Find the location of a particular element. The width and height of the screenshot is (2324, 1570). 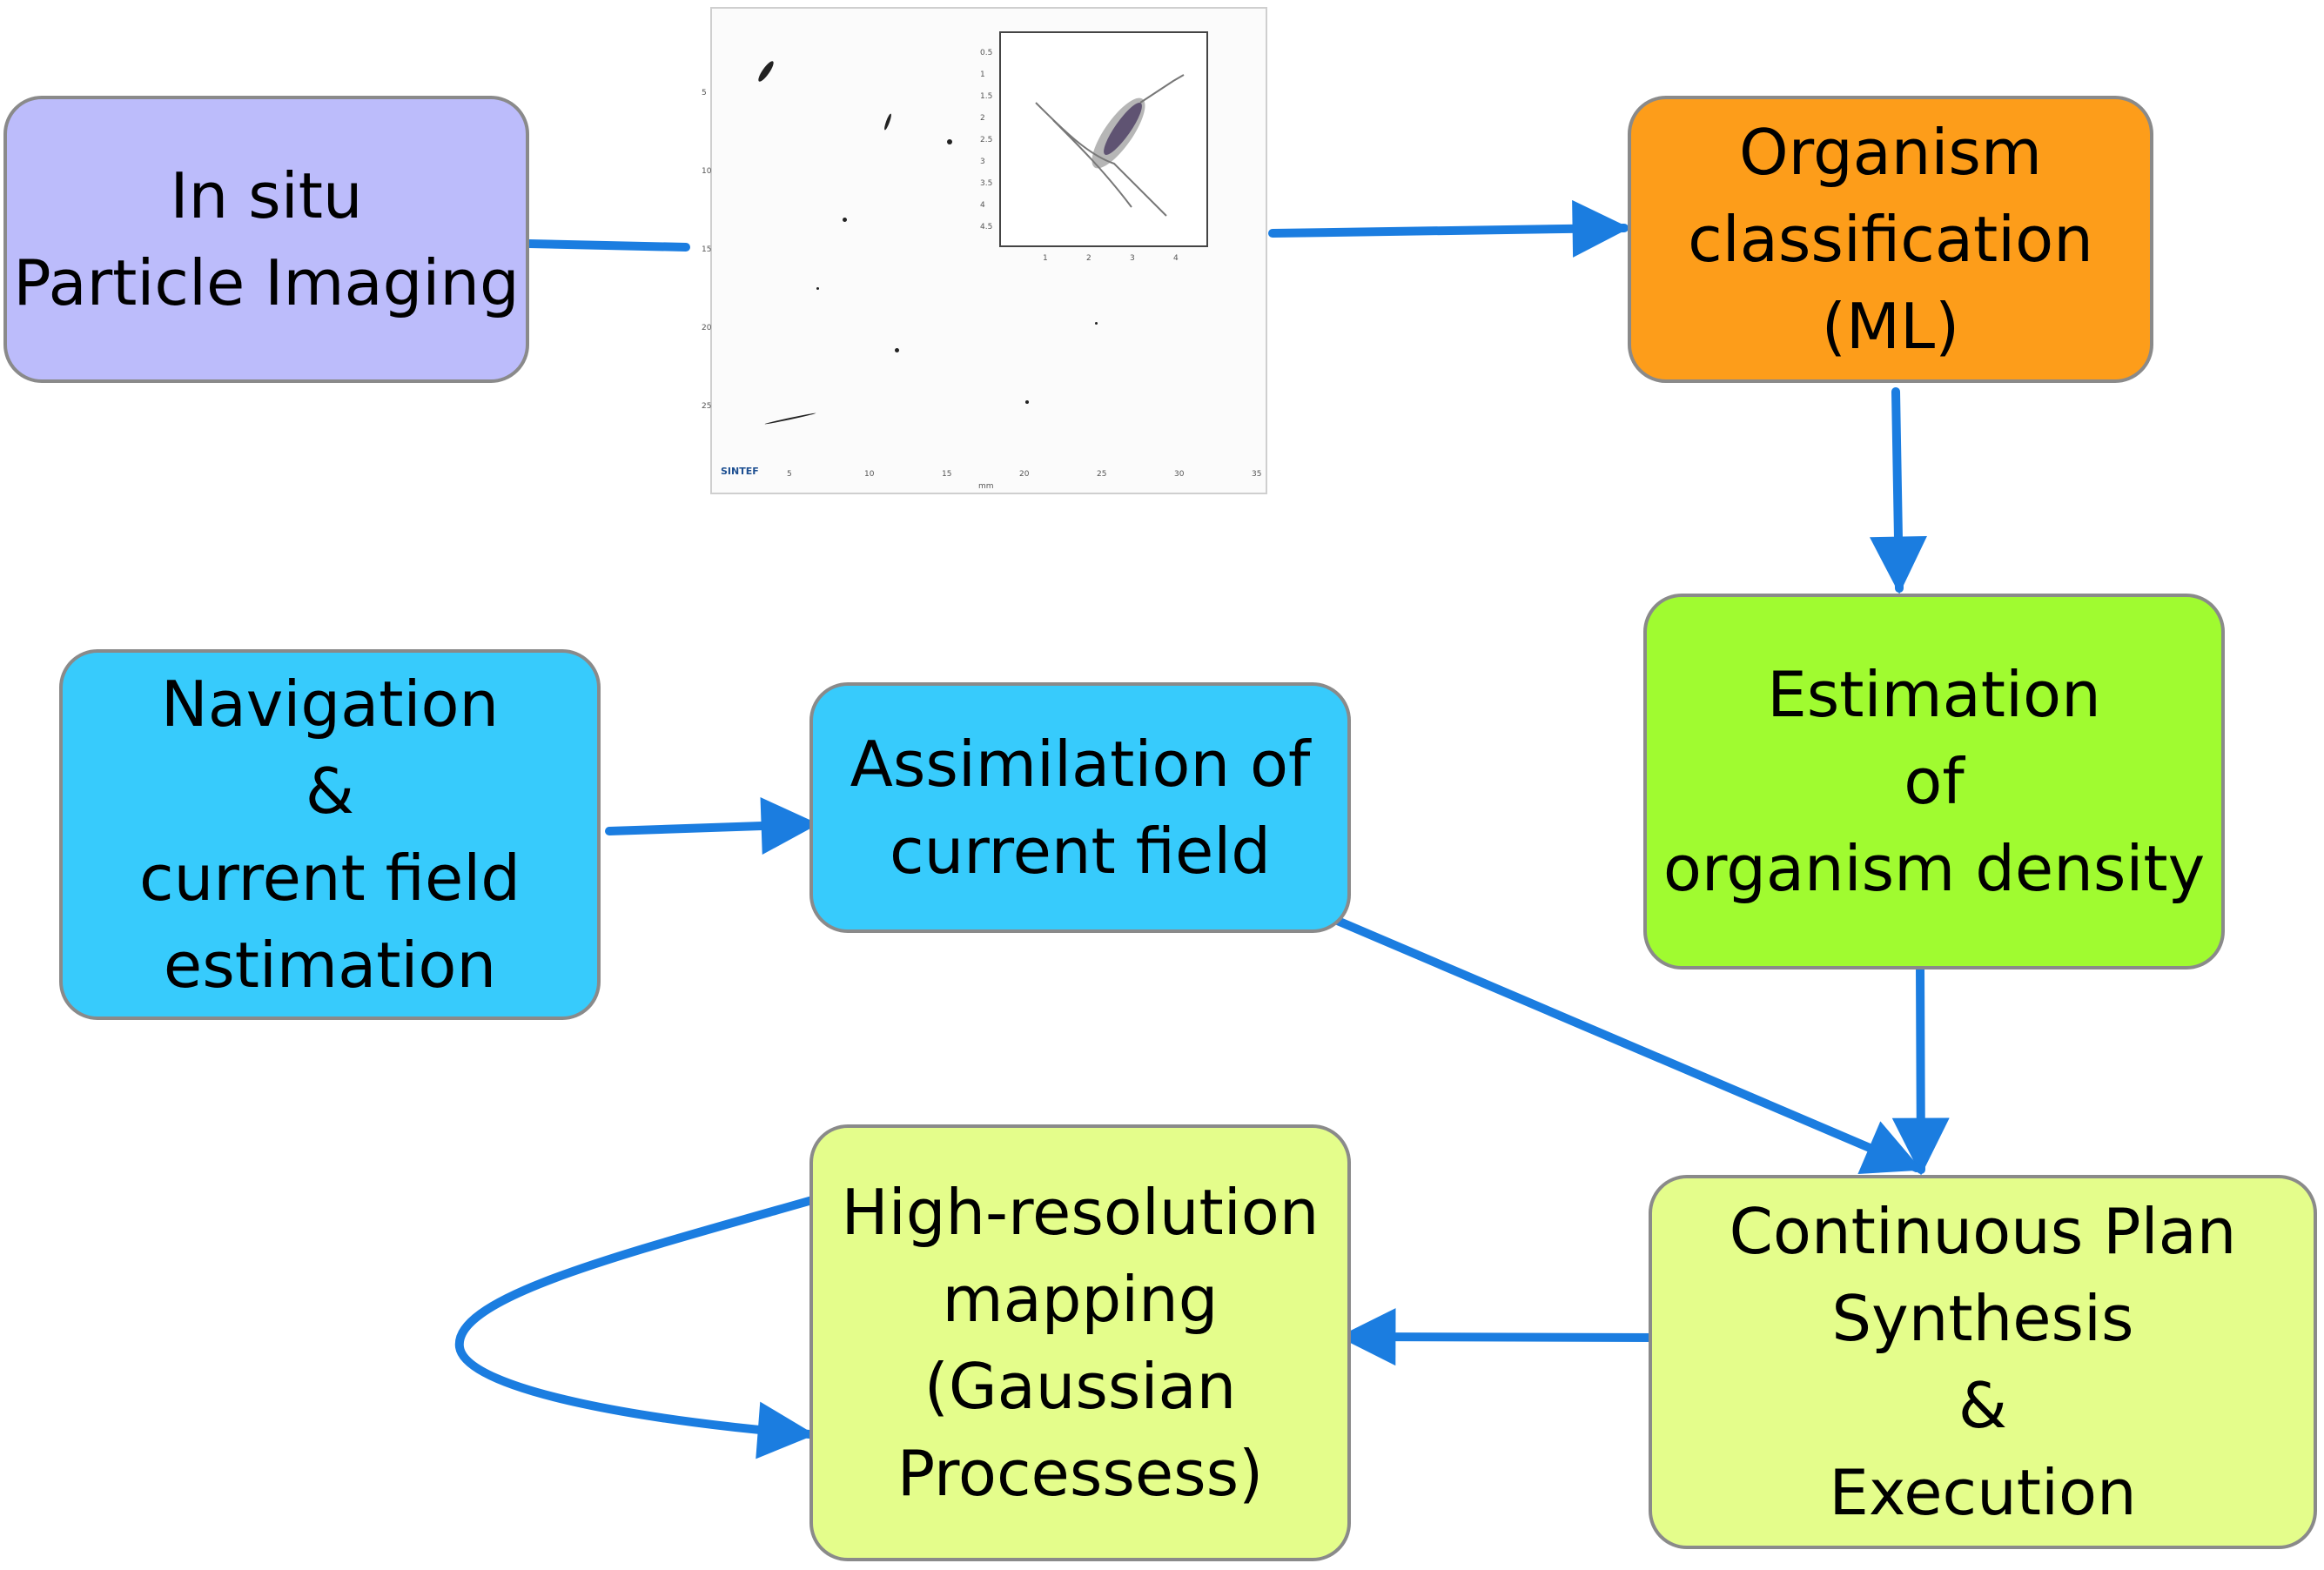

inset-y-tick-label: 0.5 is located at coordinates (986, 53).